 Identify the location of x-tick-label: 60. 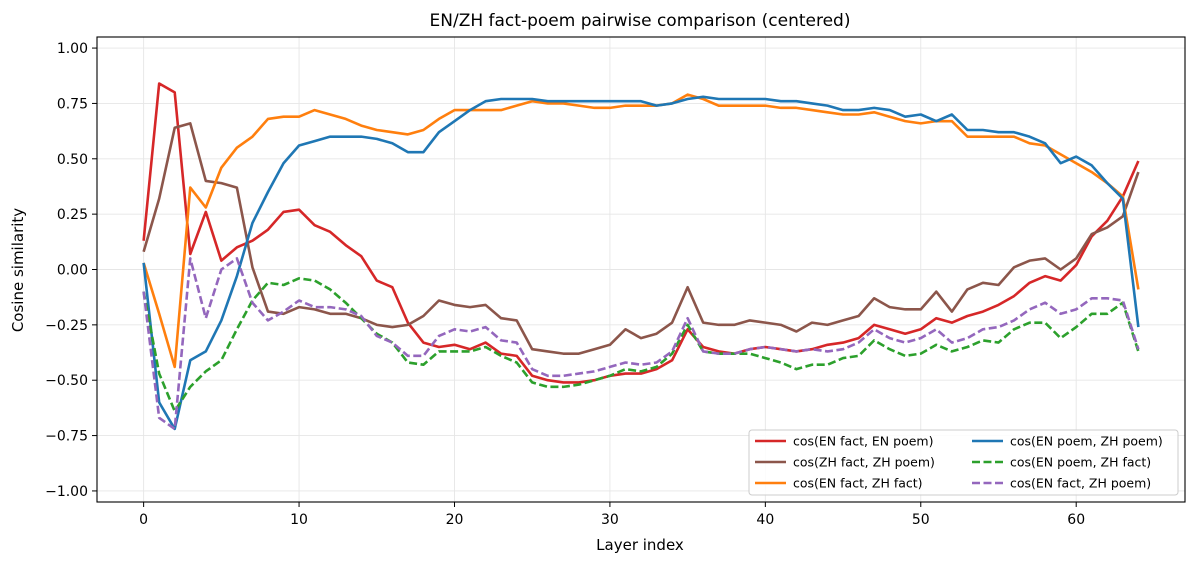
(1076, 520).